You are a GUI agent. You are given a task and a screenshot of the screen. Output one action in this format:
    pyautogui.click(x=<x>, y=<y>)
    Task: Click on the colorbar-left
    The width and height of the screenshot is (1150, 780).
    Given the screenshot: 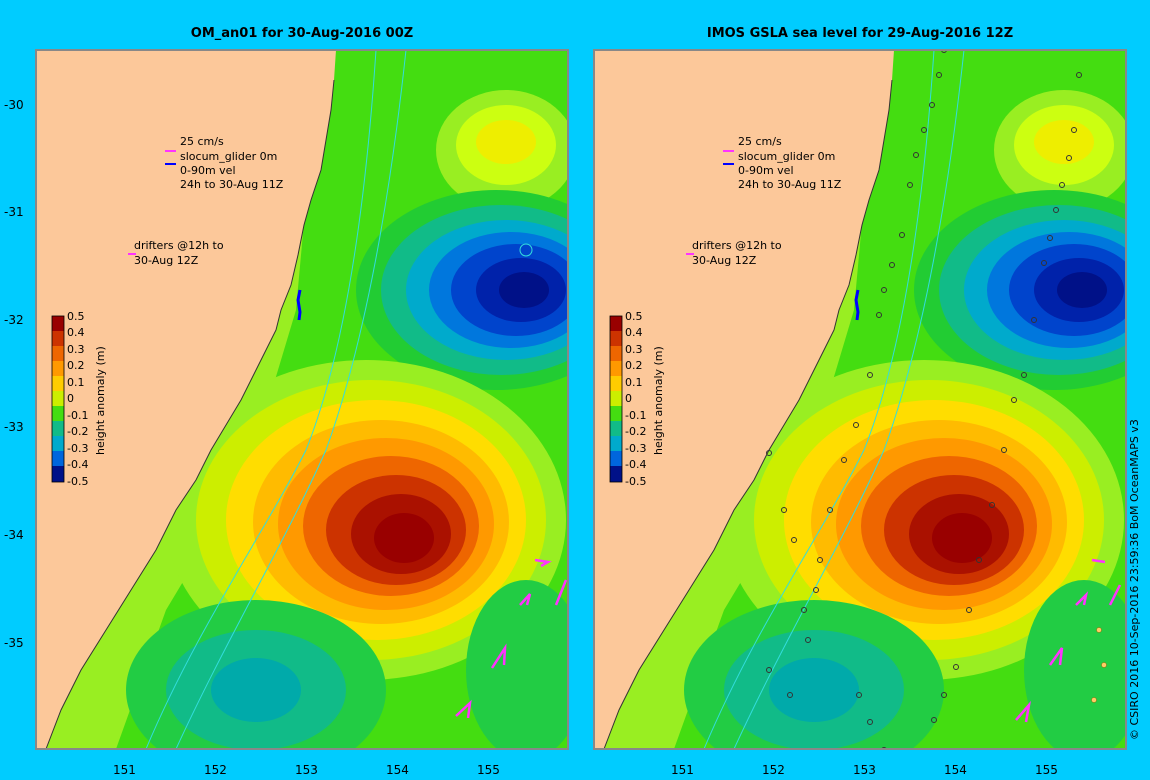 What is the action you would take?
    pyautogui.click(x=58, y=399)
    